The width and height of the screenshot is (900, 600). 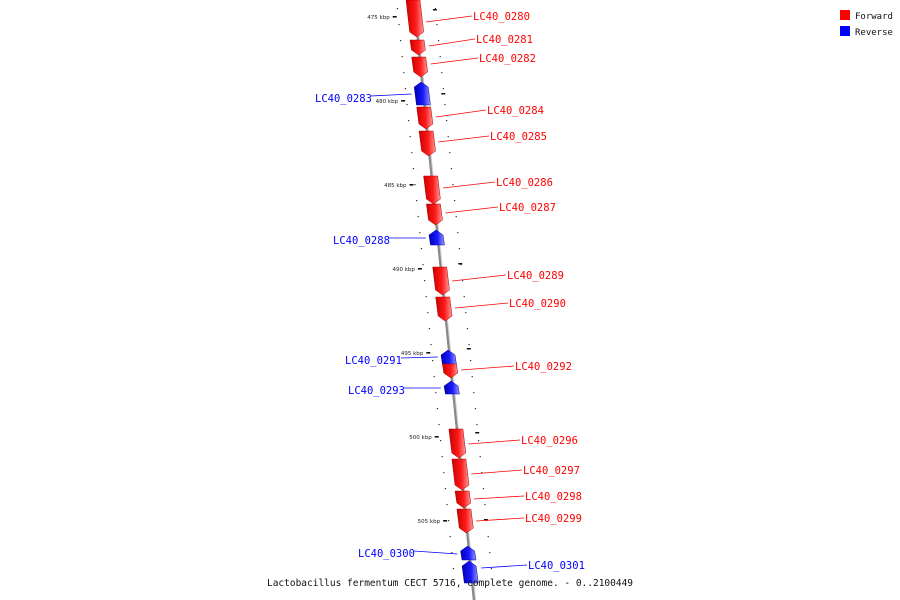 I want to click on legend-label-forward: Forward, so click(x=874, y=17).